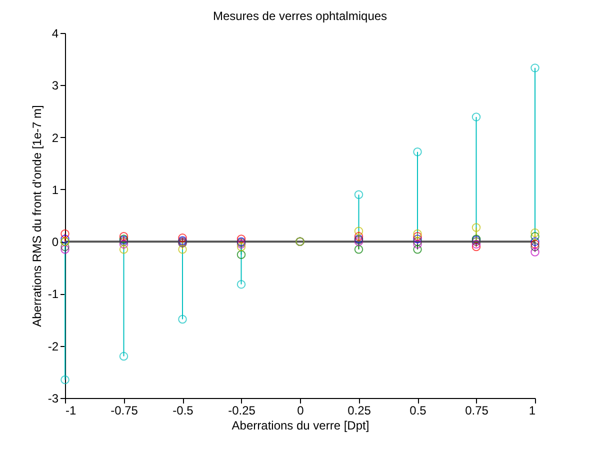 The height and width of the screenshot is (455, 606). I want to click on x-tick-label: -1, so click(71, 411).